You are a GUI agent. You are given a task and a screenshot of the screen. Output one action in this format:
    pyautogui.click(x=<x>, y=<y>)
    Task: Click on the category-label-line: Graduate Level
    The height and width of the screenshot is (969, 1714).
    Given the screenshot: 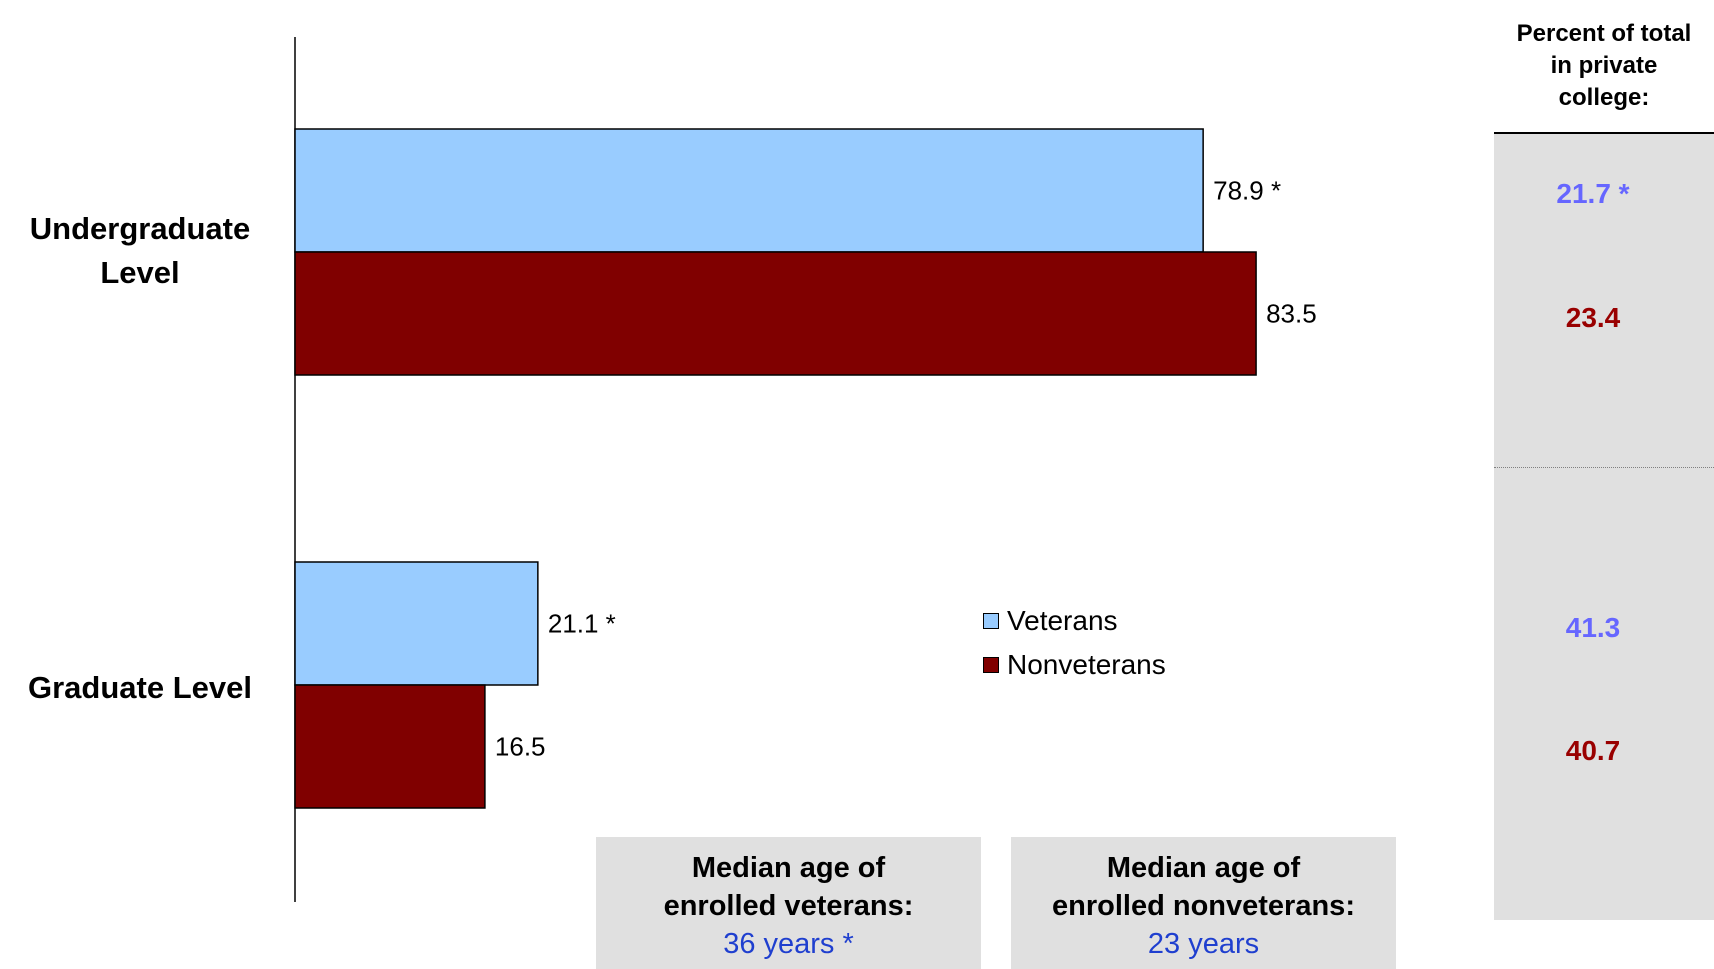 What is the action you would take?
    pyautogui.click(x=140, y=687)
    